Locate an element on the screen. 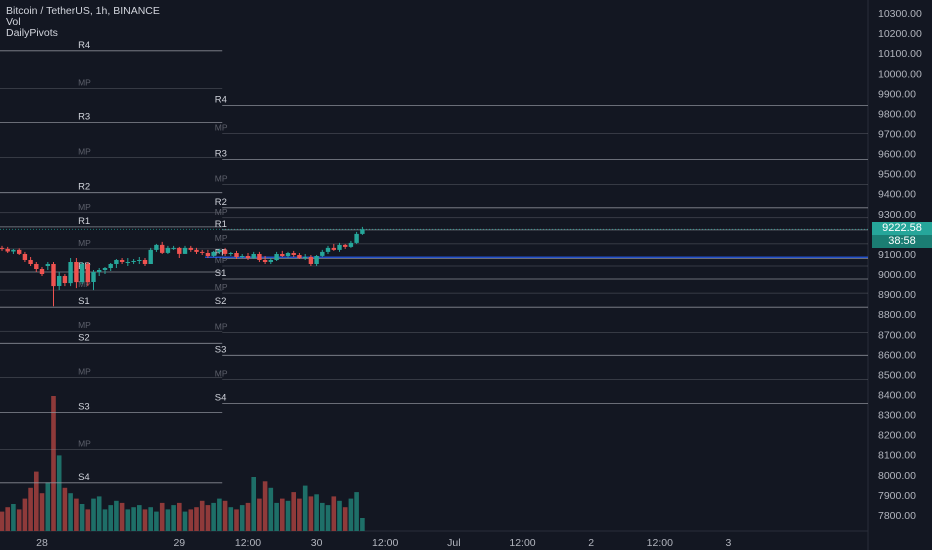 This screenshot has height=550, width=932. pivot-label-s1-day1: S1 is located at coordinates (84, 301).